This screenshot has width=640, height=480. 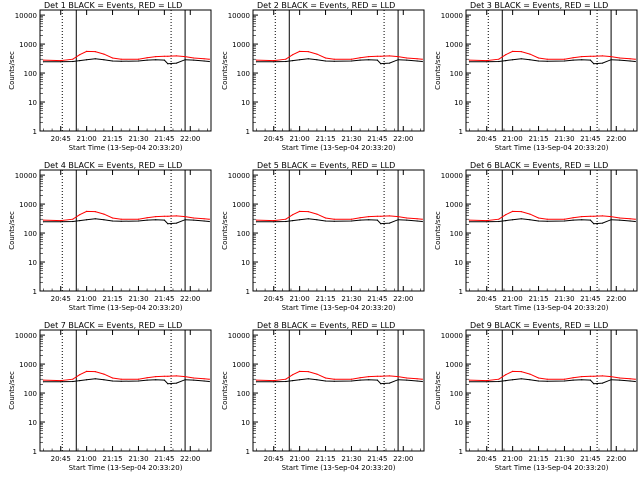 What do you see at coordinates (339, 308) in the screenshot?
I see `x-axis-label: Start Time (13-Sep-04 20:33:20)` at bounding box center [339, 308].